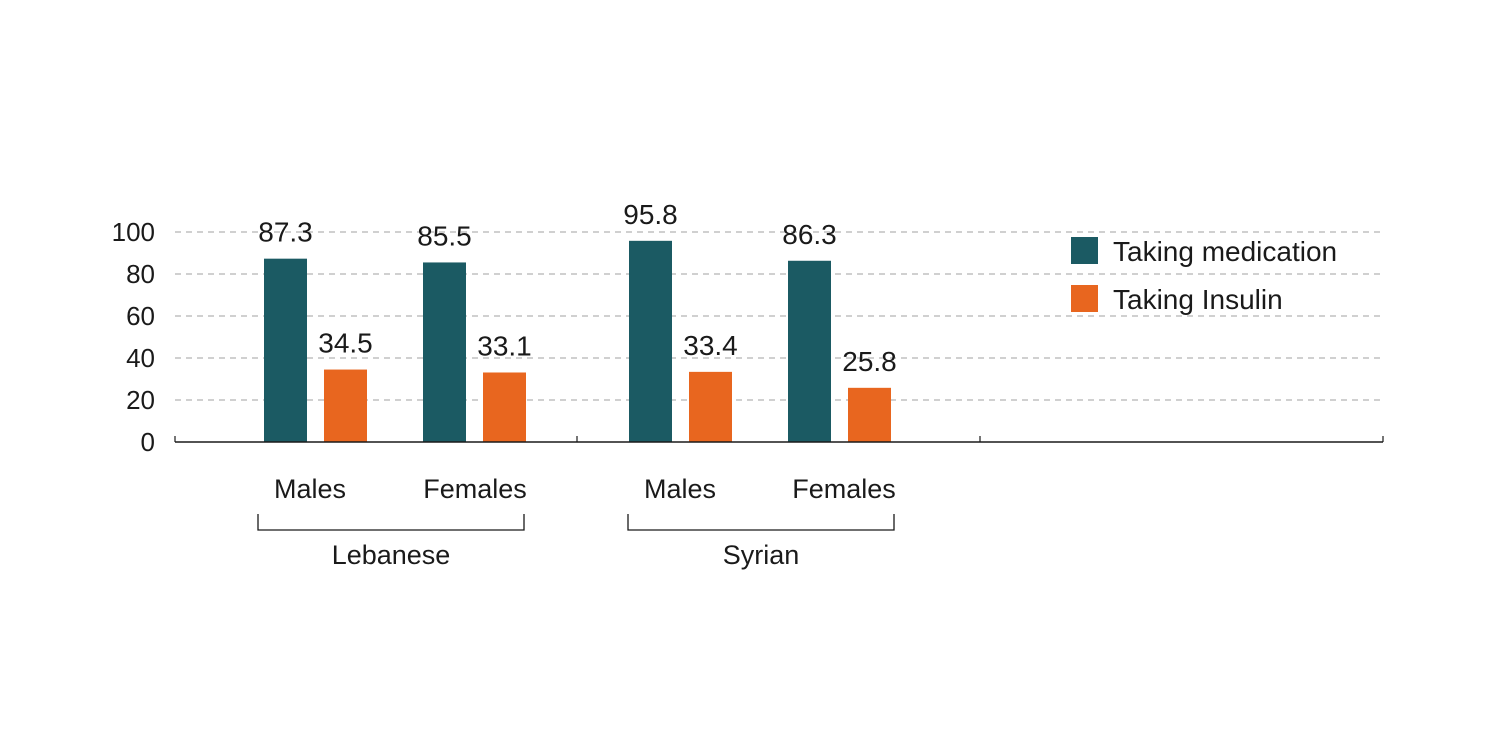 The image size is (1501, 751). Describe the element at coordinates (761, 555) in the screenshot. I see `group-label: Syrian` at that location.